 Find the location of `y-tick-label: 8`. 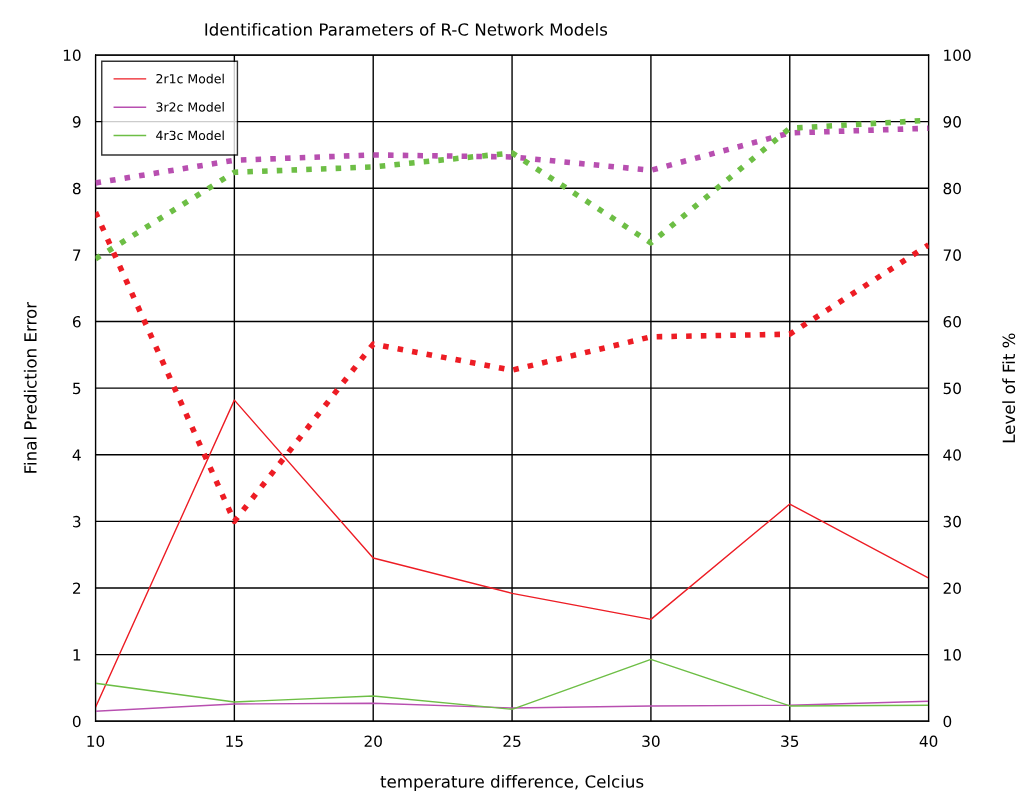

y-tick-label: 8 is located at coordinates (76, 188).